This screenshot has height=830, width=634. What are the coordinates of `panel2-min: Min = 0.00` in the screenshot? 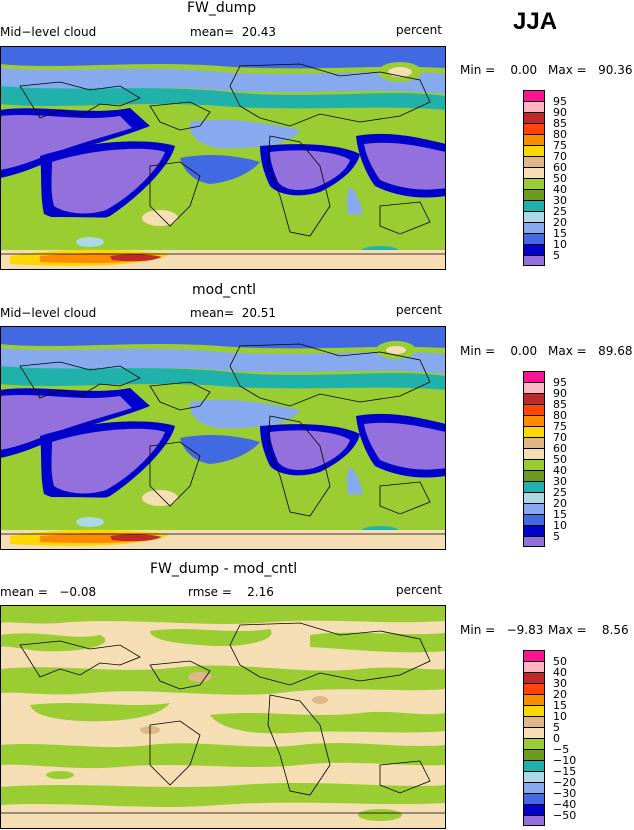 It's located at (499, 351).